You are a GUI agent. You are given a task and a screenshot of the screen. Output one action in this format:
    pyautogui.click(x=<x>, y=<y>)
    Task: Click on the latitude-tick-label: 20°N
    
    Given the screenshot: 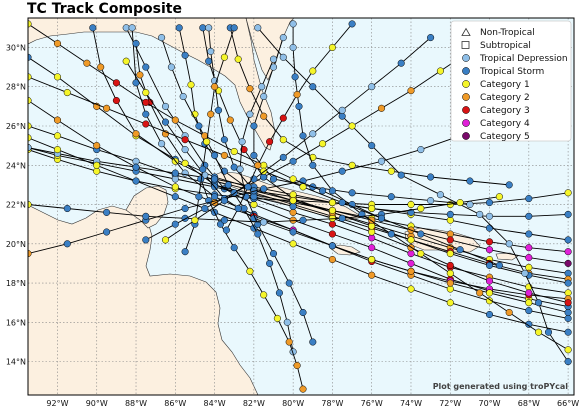 What is the action you would take?
    pyautogui.click(x=16, y=244)
    